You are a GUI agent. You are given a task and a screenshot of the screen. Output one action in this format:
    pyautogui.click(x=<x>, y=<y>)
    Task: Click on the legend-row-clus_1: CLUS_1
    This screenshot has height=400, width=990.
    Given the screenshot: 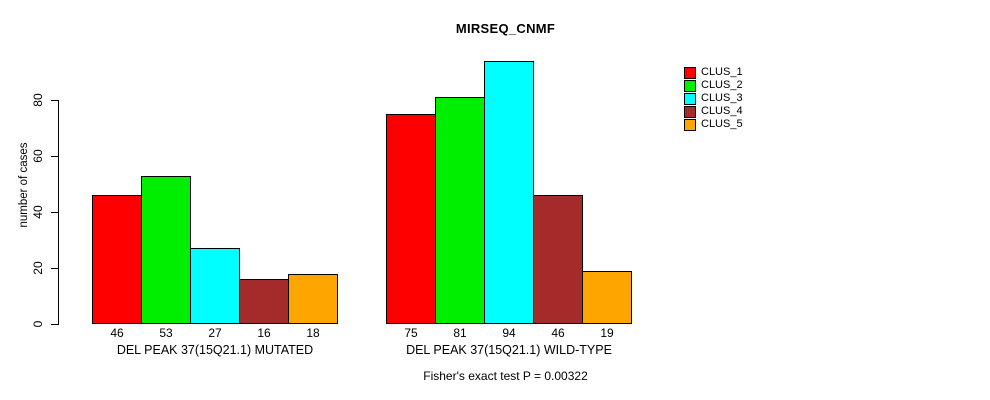 What is the action you would take?
    pyautogui.click(x=713, y=72)
    